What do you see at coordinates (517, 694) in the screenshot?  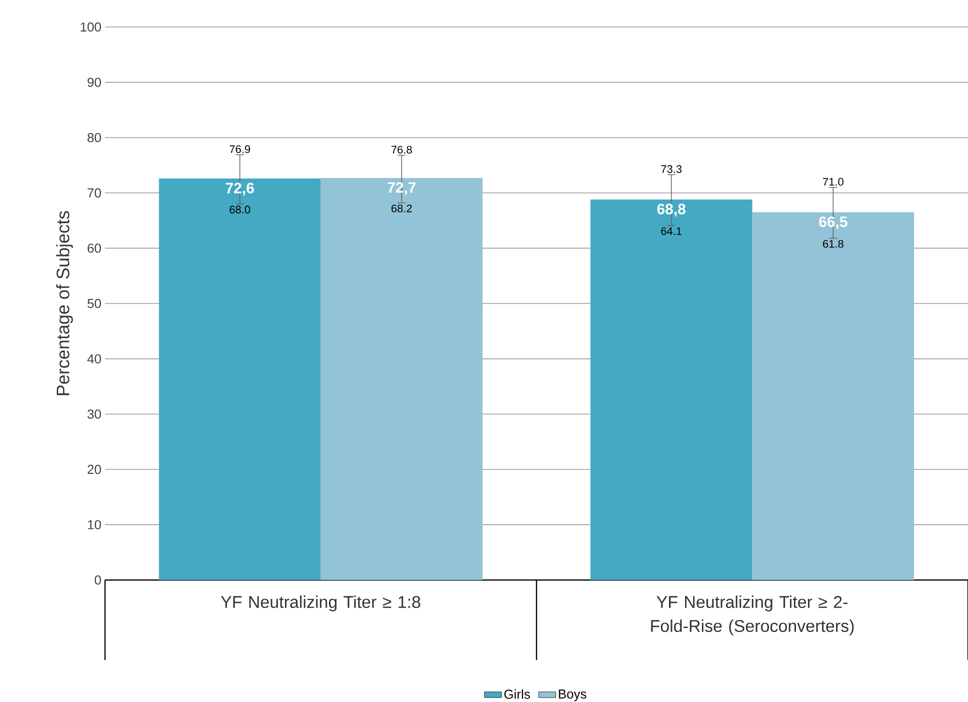 I see `legend-label: Girls` at bounding box center [517, 694].